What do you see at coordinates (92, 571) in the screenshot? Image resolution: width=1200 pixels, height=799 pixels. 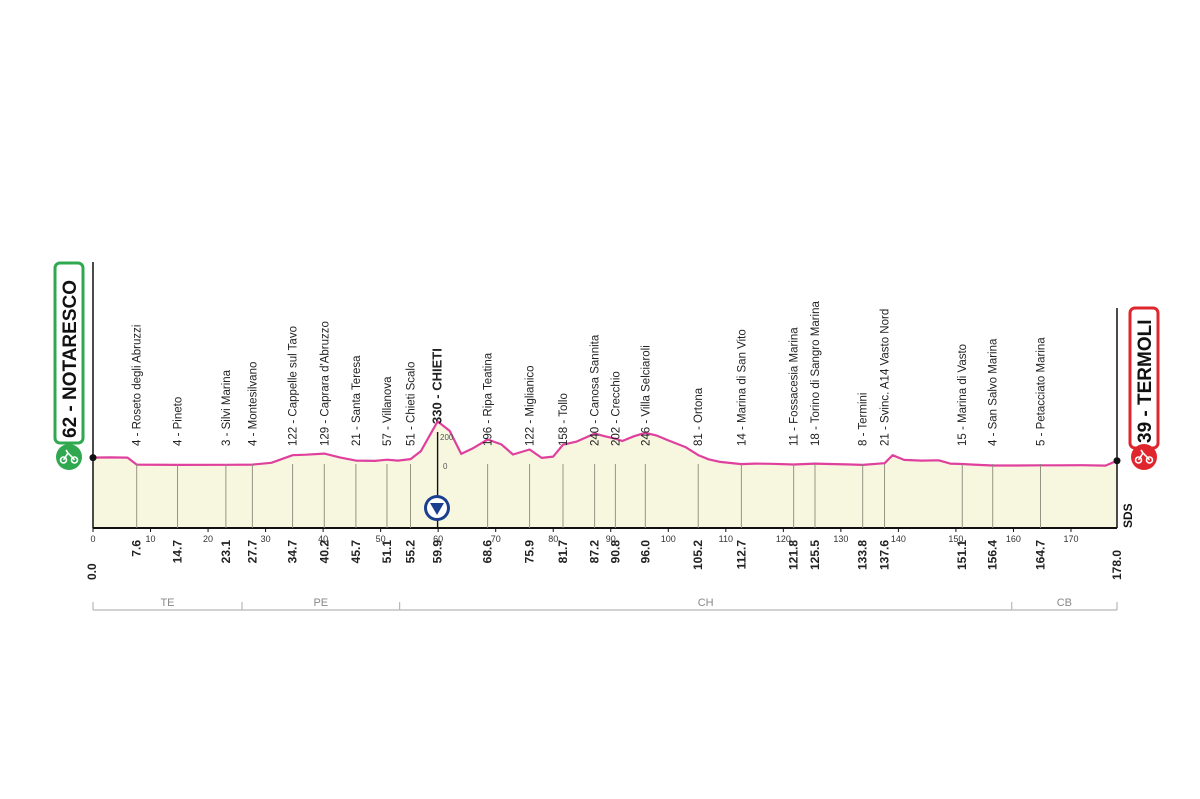 I see `start-km: 0.0` at bounding box center [92, 571].